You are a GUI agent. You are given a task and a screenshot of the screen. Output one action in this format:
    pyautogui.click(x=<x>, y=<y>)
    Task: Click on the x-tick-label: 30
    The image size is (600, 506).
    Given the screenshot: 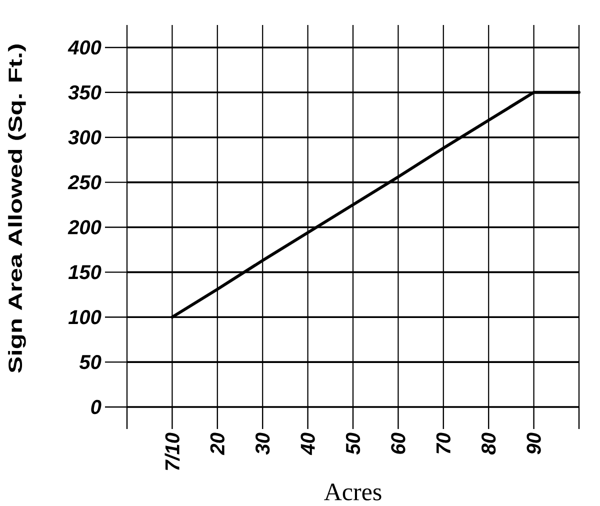 What is the action you would take?
    pyautogui.click(x=263, y=443)
    